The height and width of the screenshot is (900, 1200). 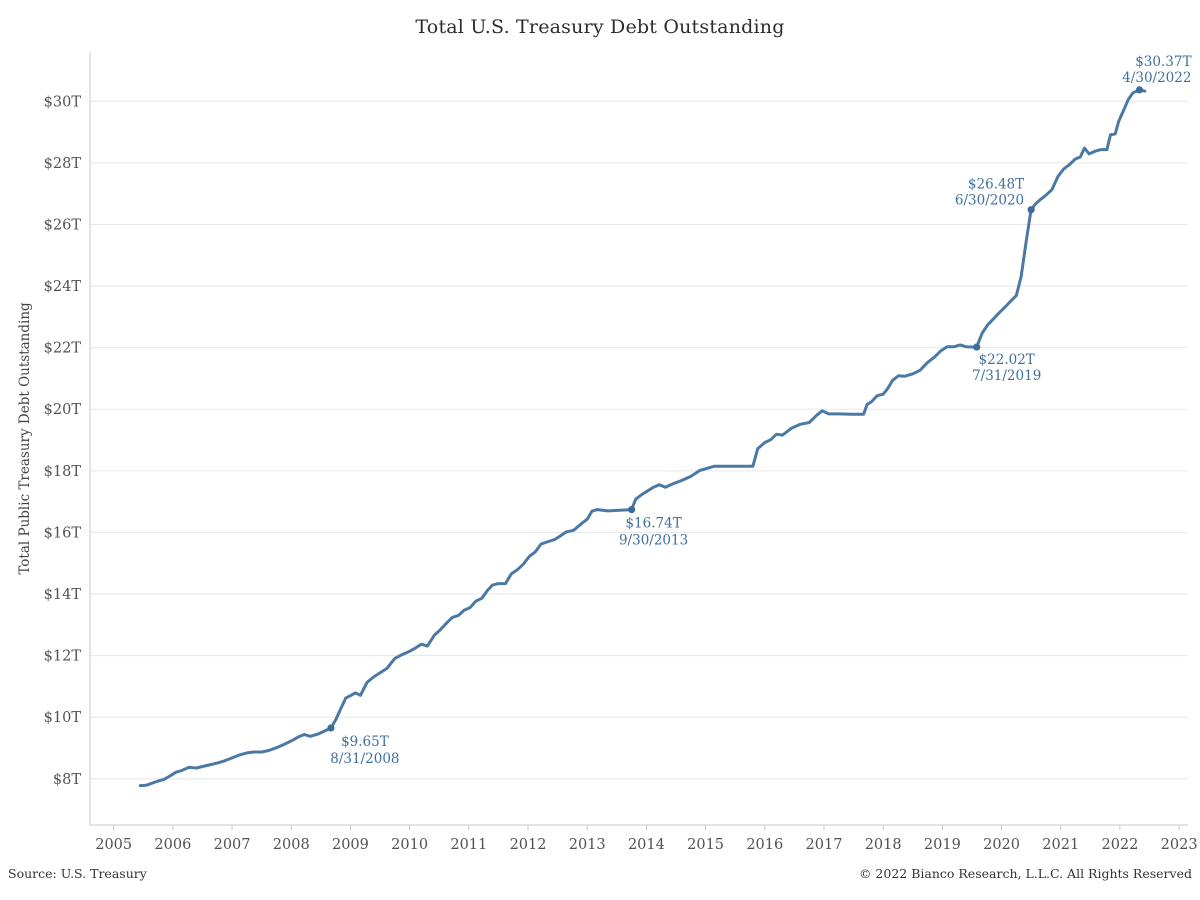 What do you see at coordinates (600, 27) in the screenshot?
I see `chart-title: Total U.S. Treasury Debt Outstanding` at bounding box center [600, 27].